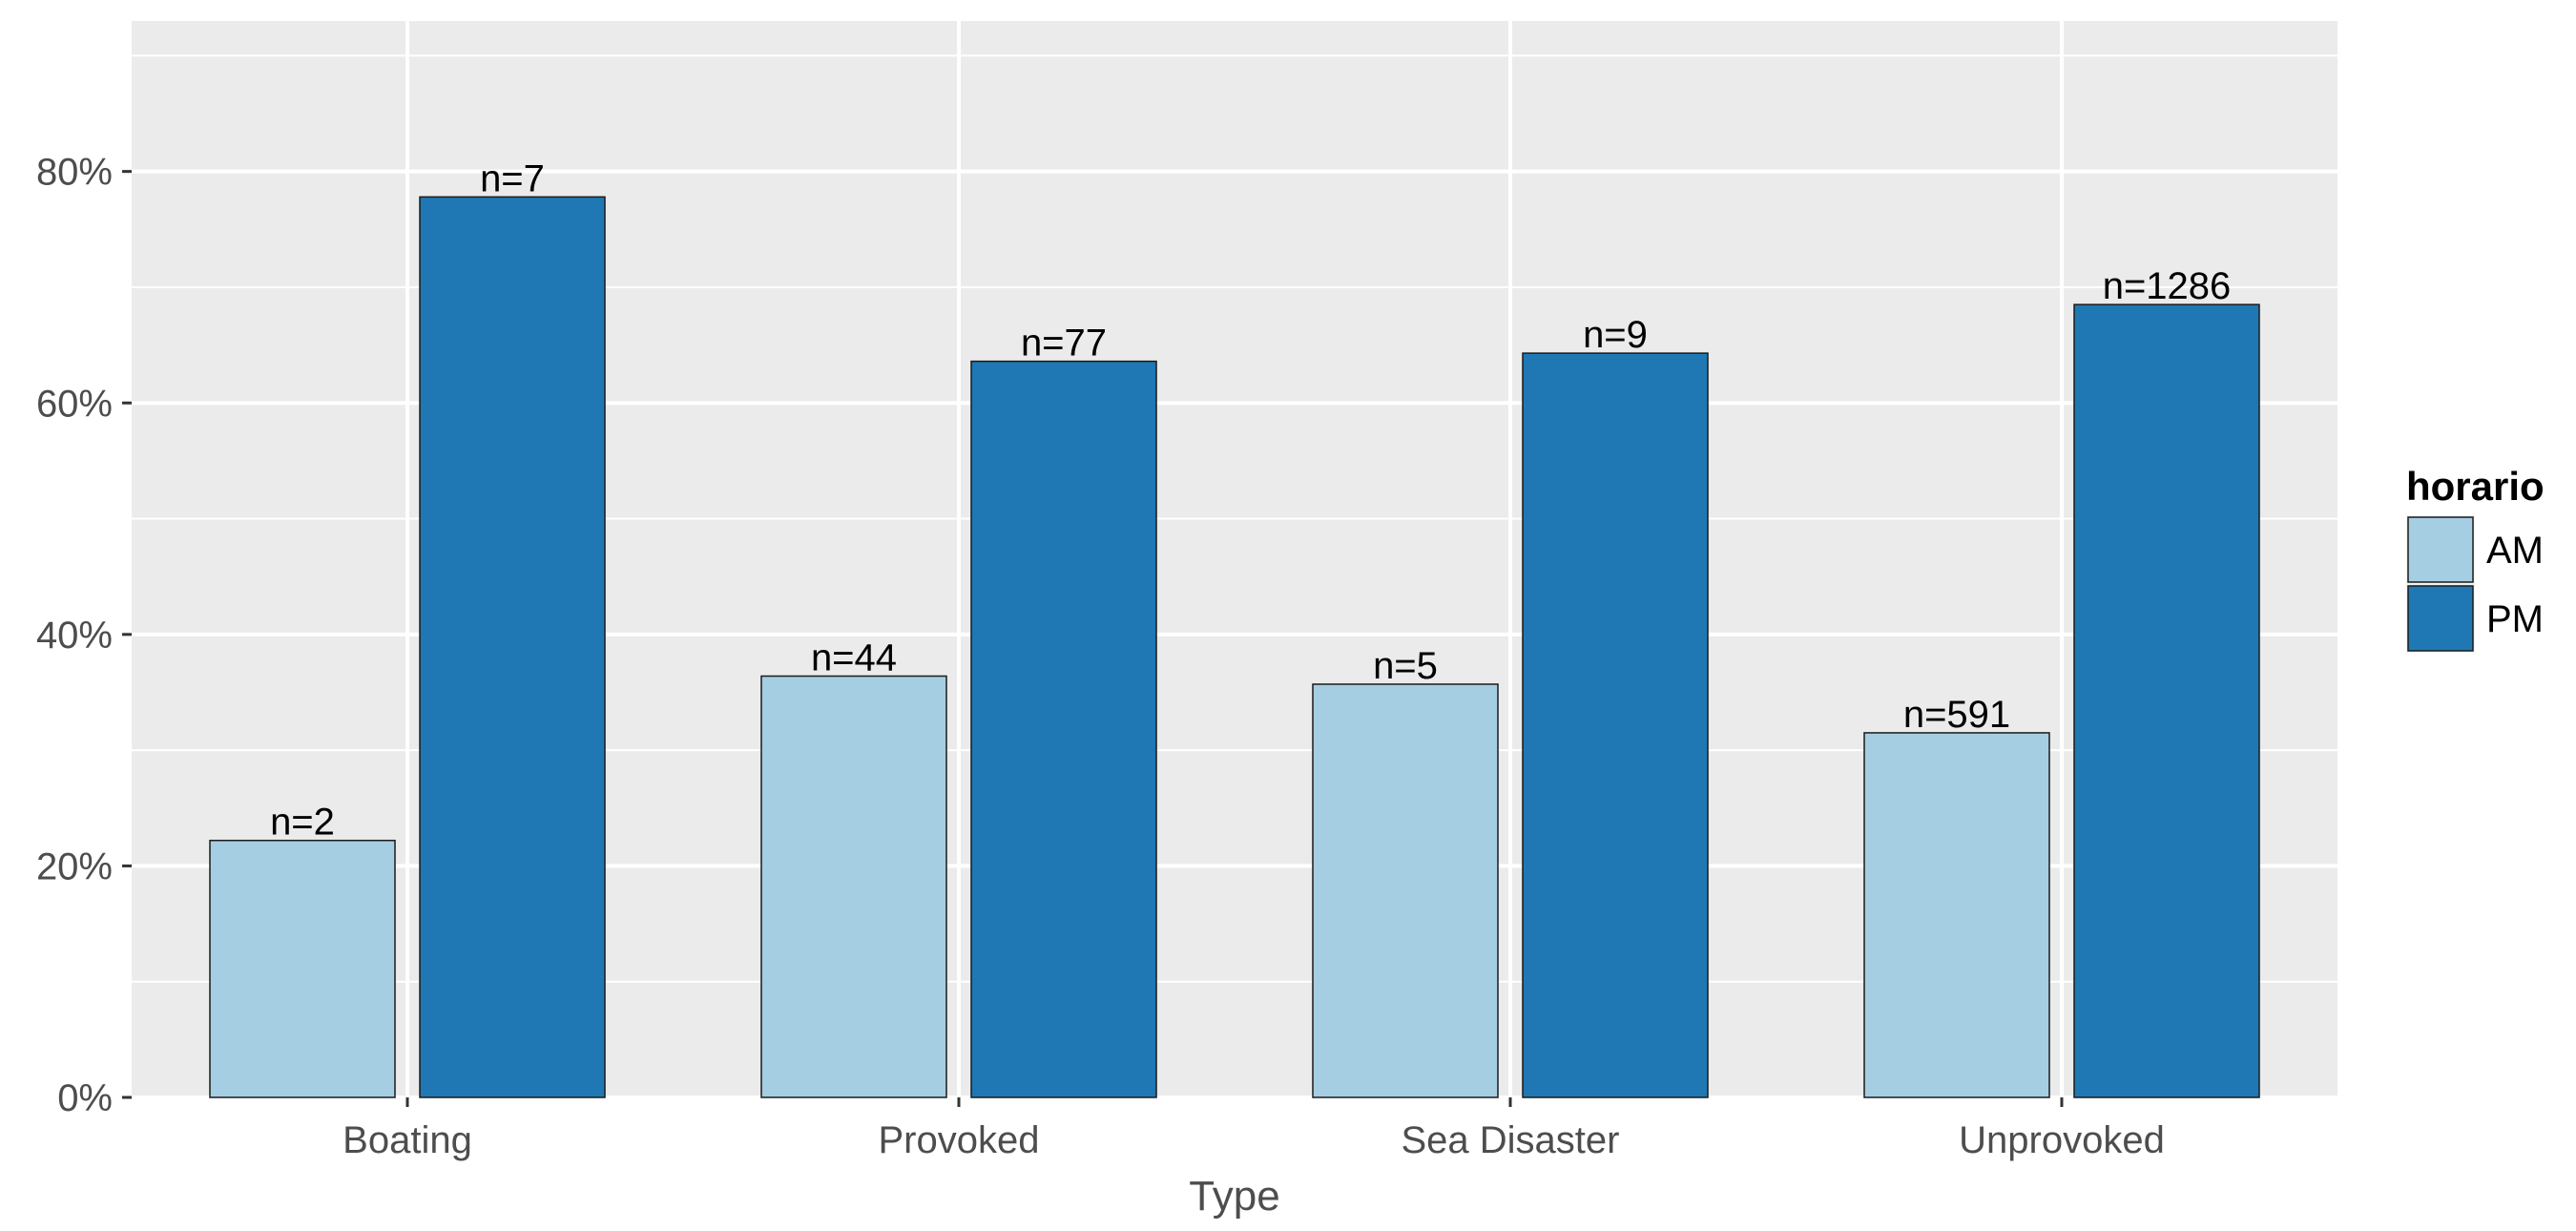 The height and width of the screenshot is (1231, 2576). Describe the element at coordinates (1956, 915) in the screenshot. I see `bar-am-unprovoked` at that location.